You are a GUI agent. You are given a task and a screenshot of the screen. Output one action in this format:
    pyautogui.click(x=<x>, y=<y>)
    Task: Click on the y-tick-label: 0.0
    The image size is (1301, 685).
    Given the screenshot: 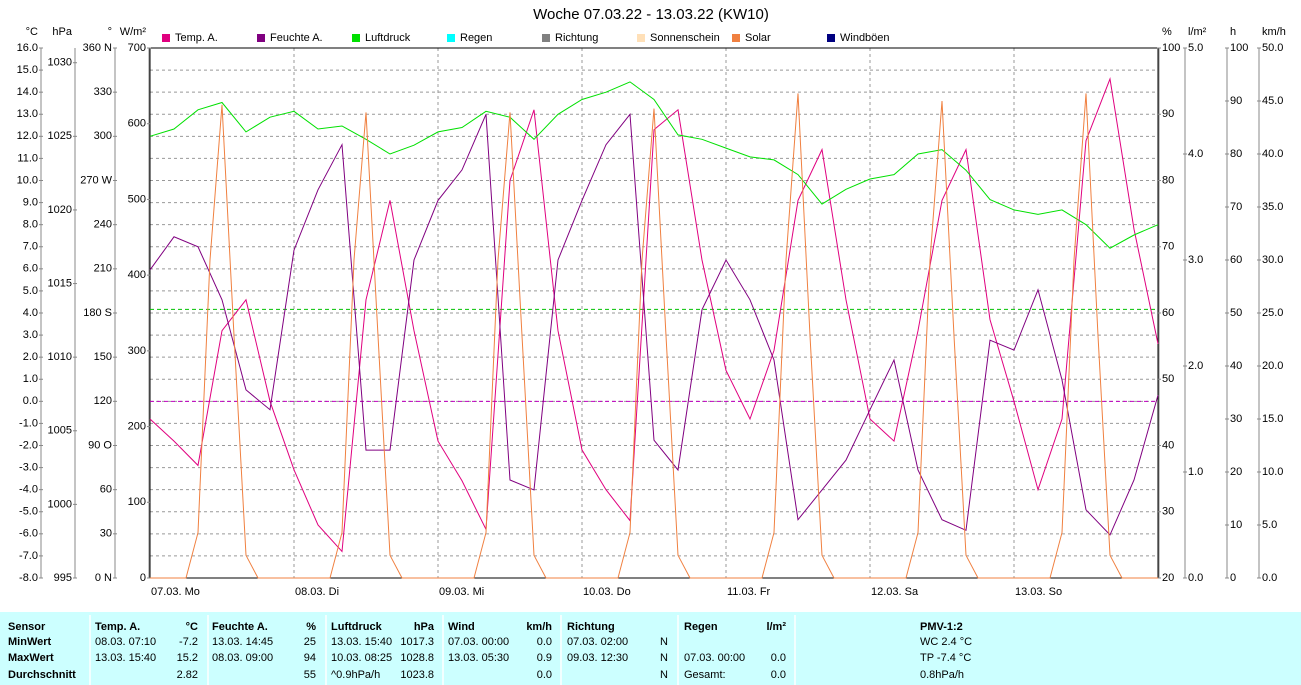 What is the action you would take?
    pyautogui.click(x=1195, y=578)
    